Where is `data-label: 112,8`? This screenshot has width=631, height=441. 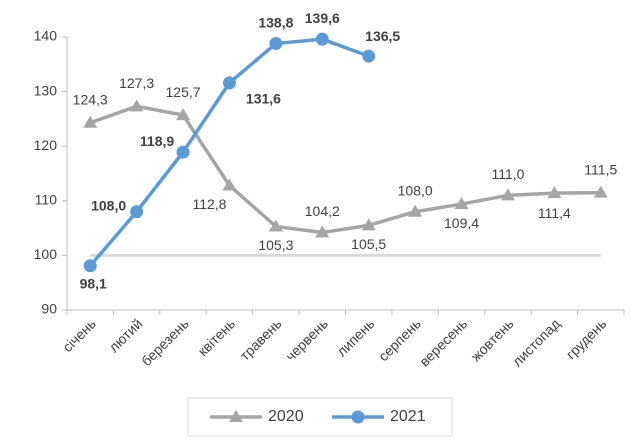 data-label: 112,8 is located at coordinates (209, 204).